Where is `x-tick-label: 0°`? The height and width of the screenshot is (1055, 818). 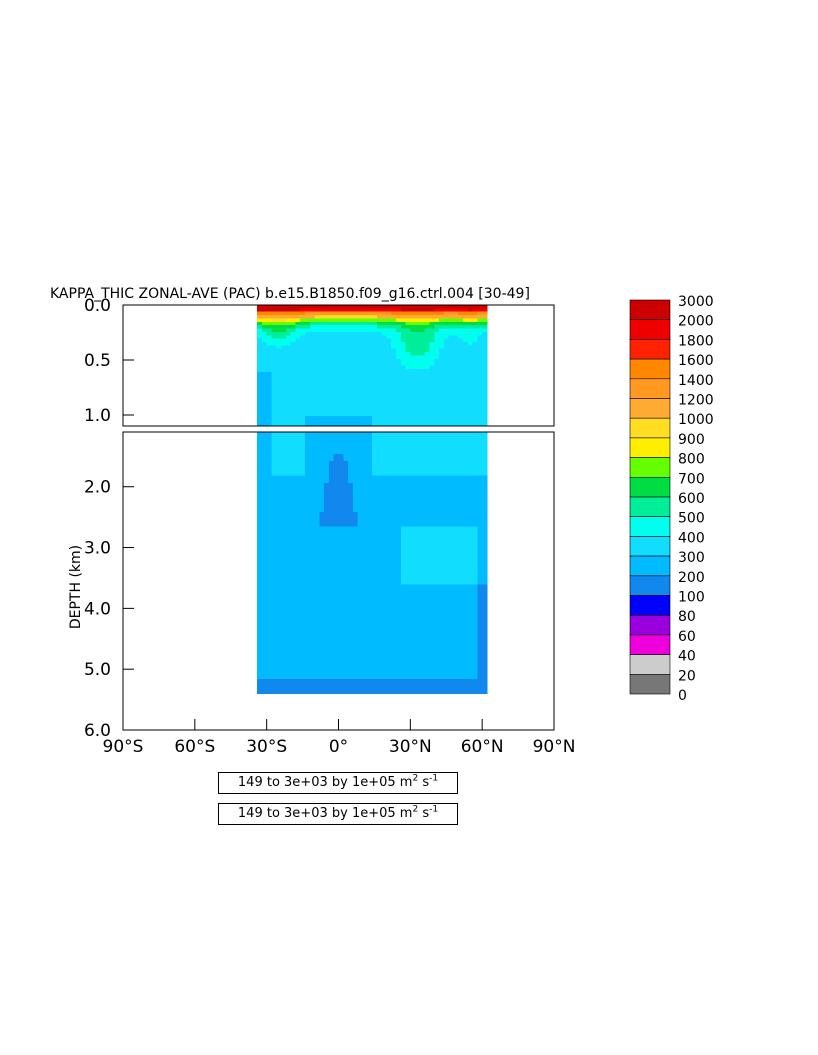 x-tick-label: 0° is located at coordinates (338, 747).